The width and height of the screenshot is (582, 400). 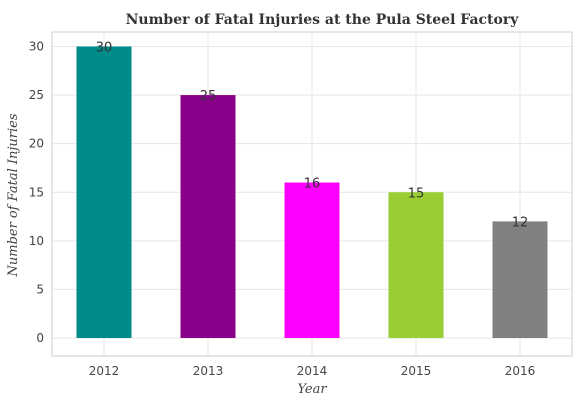 What do you see at coordinates (36, 47) in the screenshot?
I see `y-tick-label: 30` at bounding box center [36, 47].